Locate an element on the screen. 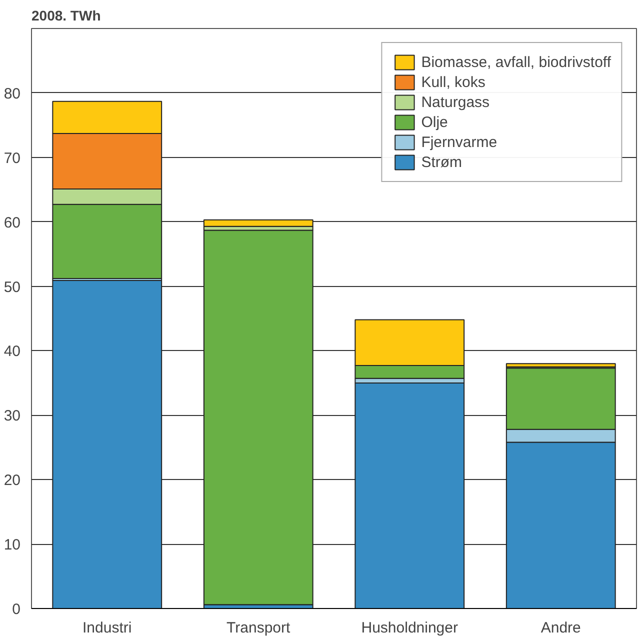  legend-label: Biomasse, avfall, biodrivstoff is located at coordinates (516, 62).